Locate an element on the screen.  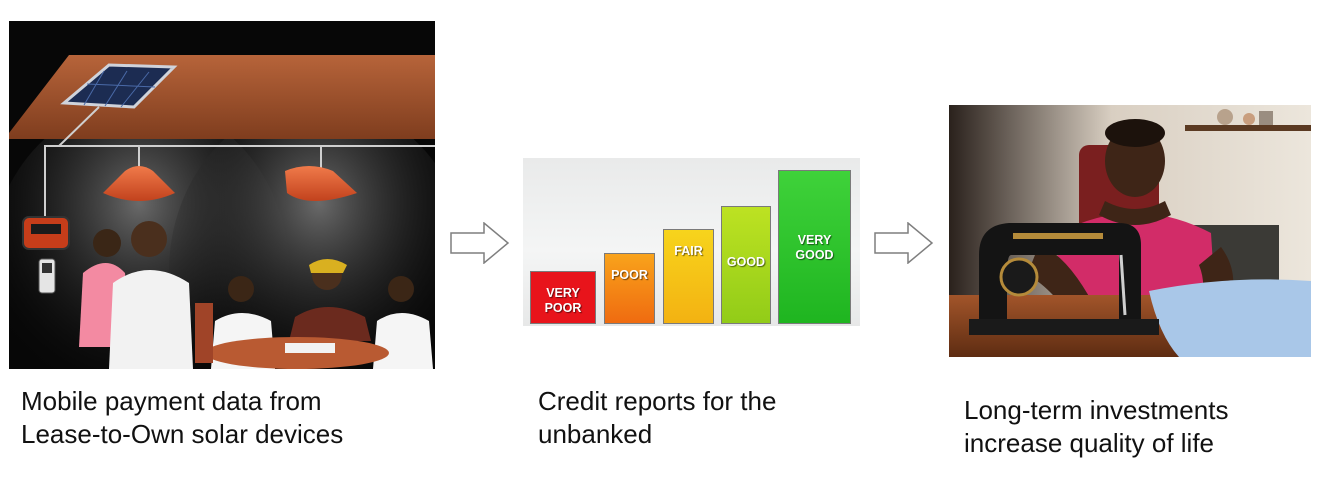
caption-line: unbanked is located at coordinates (595, 434).